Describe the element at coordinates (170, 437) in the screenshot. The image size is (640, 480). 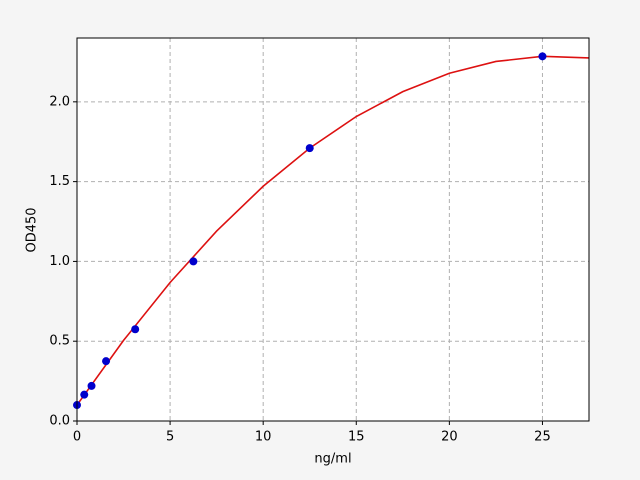
I see `x-tick-label: 5` at that location.